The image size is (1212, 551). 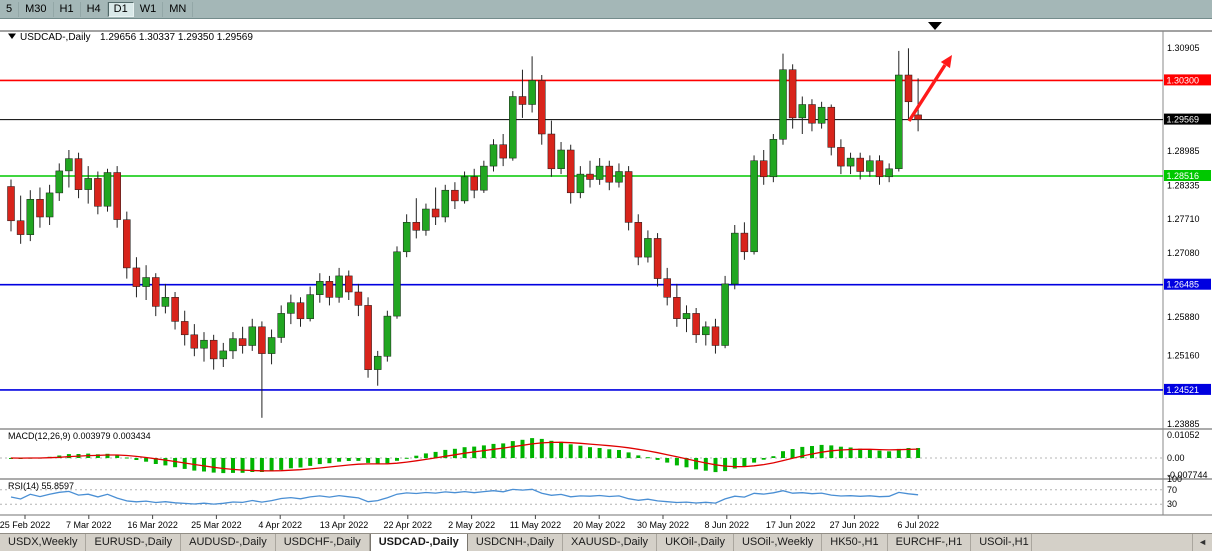 I want to click on annotations, so click(x=929, y=72).